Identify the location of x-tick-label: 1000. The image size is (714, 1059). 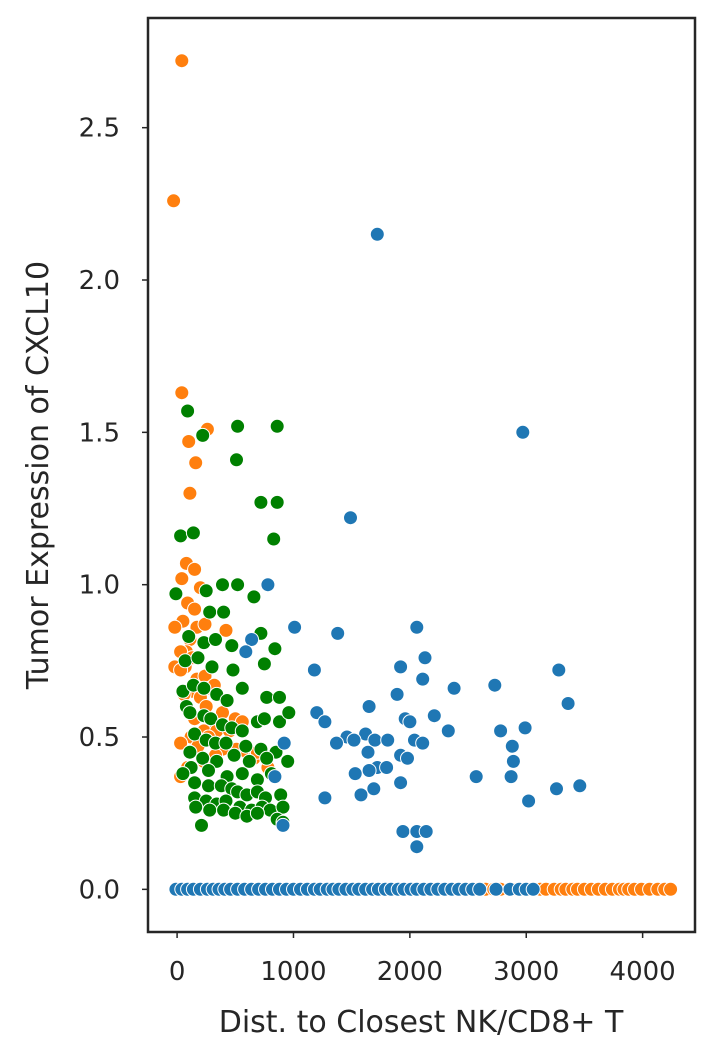
(293, 972).